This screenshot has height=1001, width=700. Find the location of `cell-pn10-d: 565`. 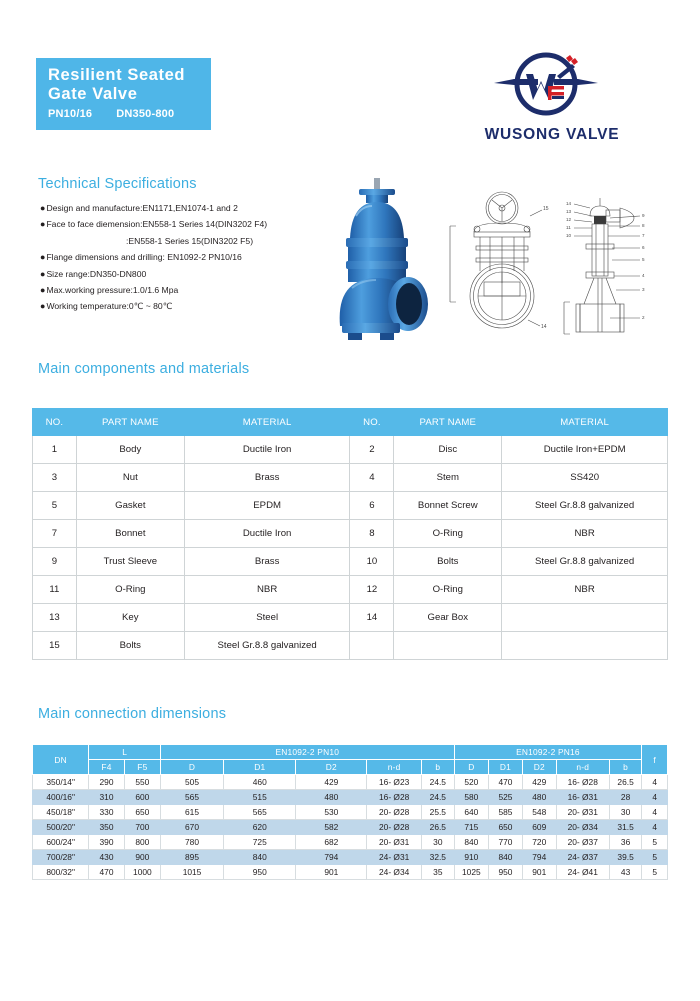

cell-pn10-d: 565 is located at coordinates (192, 797).